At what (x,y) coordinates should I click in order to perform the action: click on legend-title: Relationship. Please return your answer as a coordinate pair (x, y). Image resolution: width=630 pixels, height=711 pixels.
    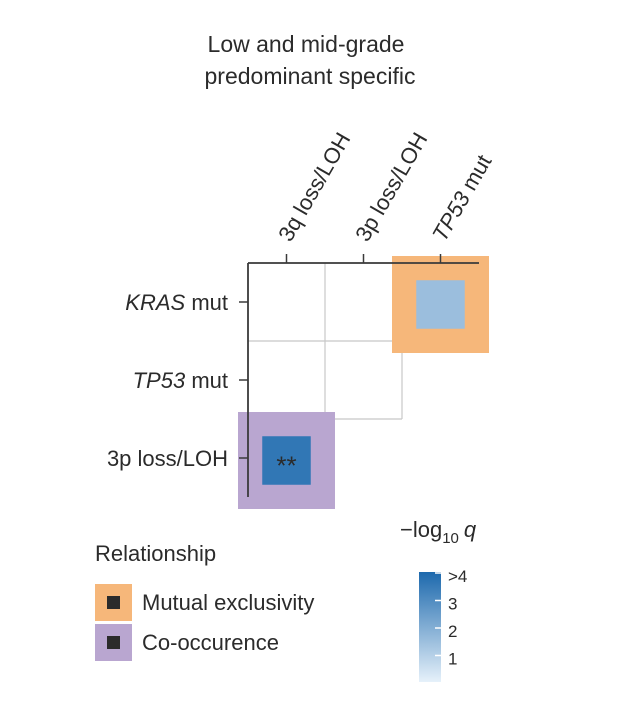
    Looking at the image, I should click on (155, 553).